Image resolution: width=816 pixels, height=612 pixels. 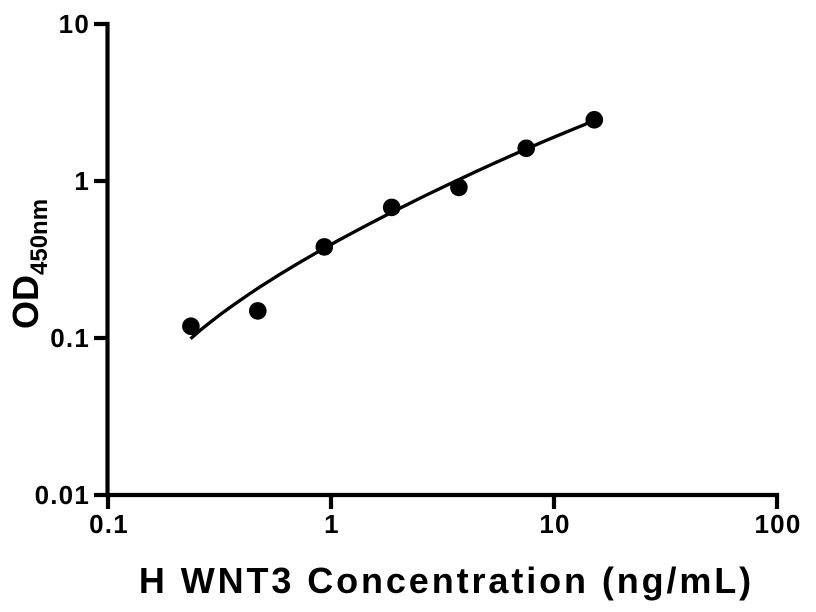 What do you see at coordinates (62, 495) in the screenshot?
I see `svg-text: 0.01` at bounding box center [62, 495].